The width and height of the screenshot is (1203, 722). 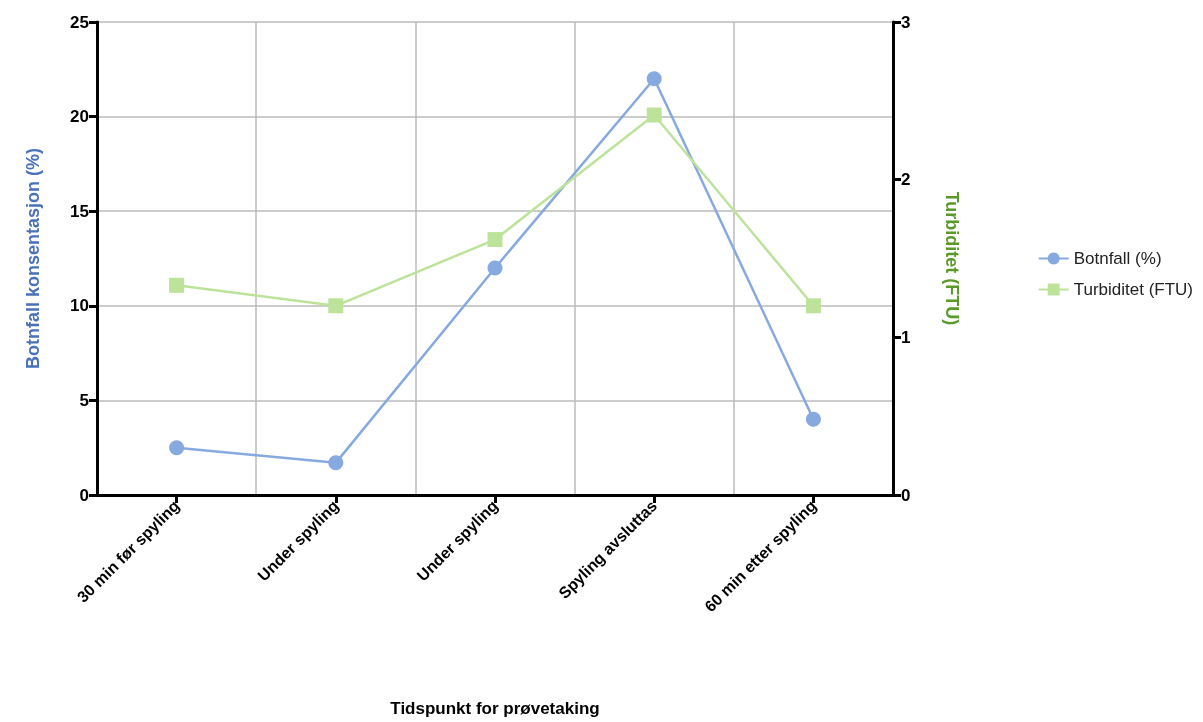 I want to click on y2-axis-title: Turbiditet (FTU), so click(x=952, y=258).